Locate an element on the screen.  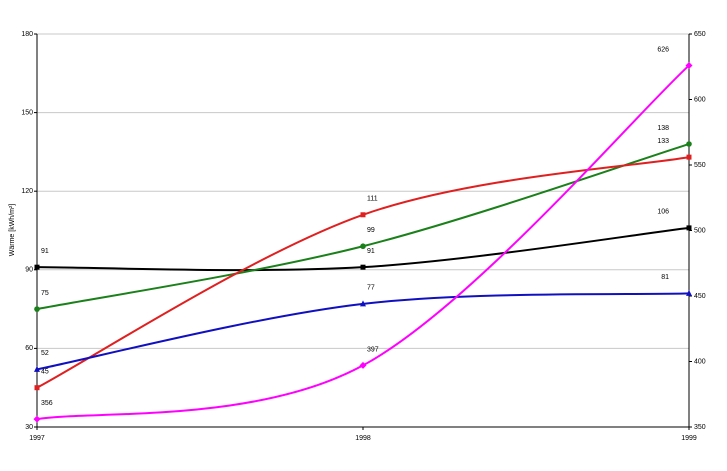
data-label: 626 is located at coordinates (663, 49).